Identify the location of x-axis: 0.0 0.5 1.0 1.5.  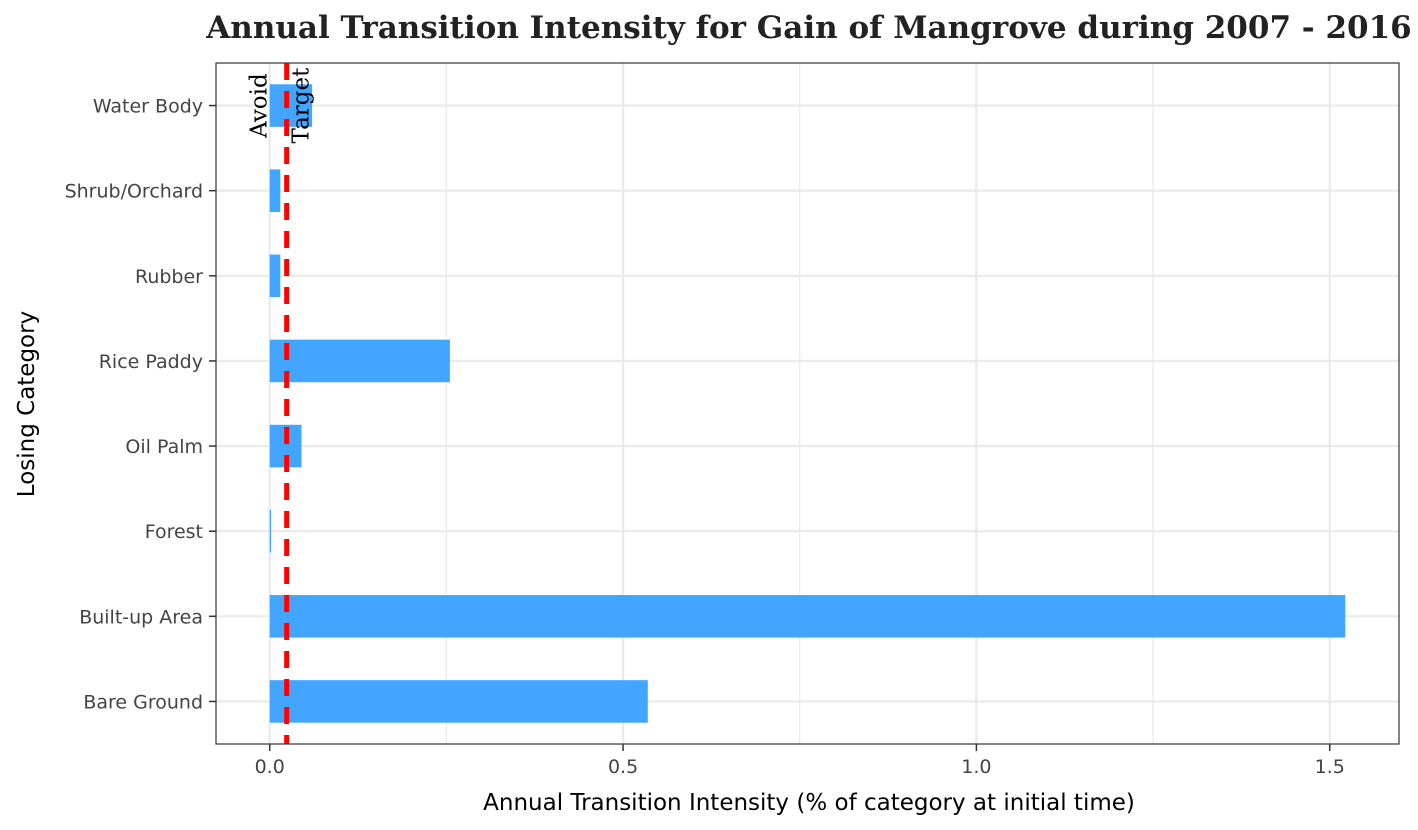
(800, 761).